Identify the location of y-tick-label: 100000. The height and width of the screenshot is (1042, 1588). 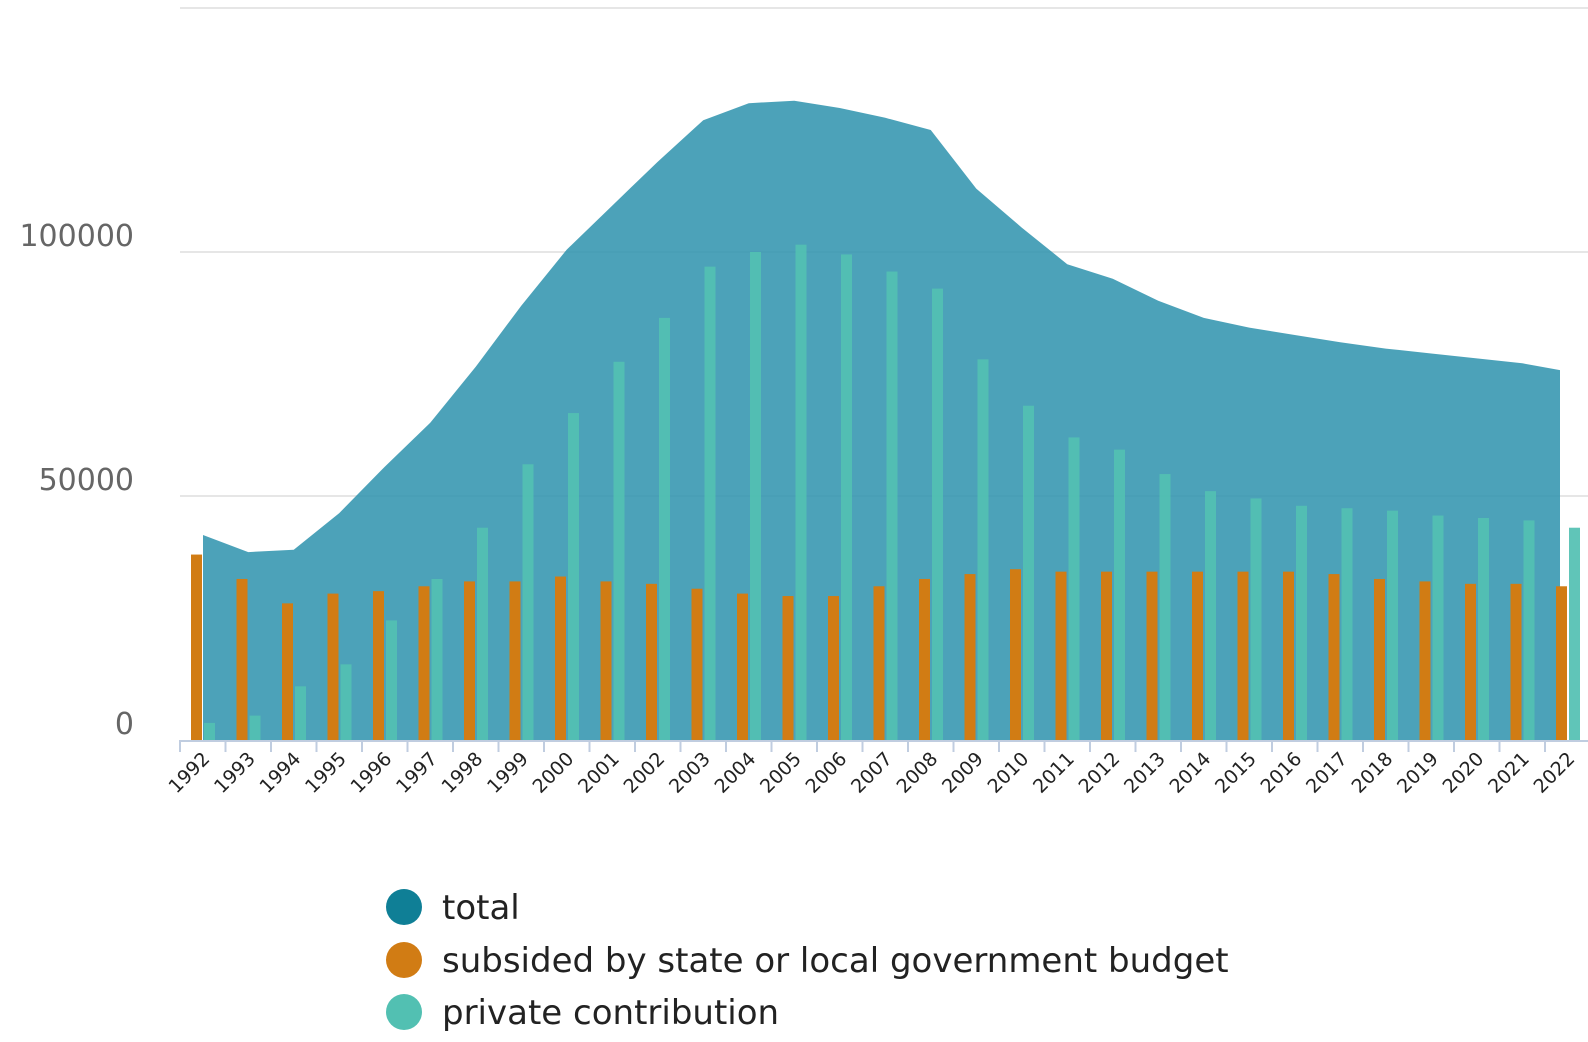
(76, 236).